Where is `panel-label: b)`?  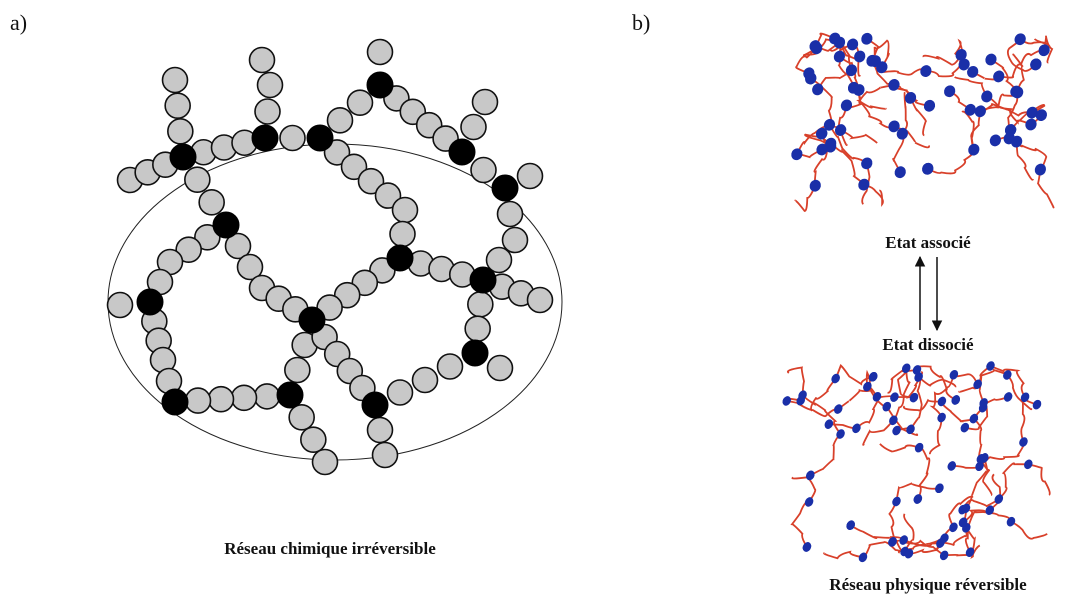 panel-label: b) is located at coordinates (641, 22).